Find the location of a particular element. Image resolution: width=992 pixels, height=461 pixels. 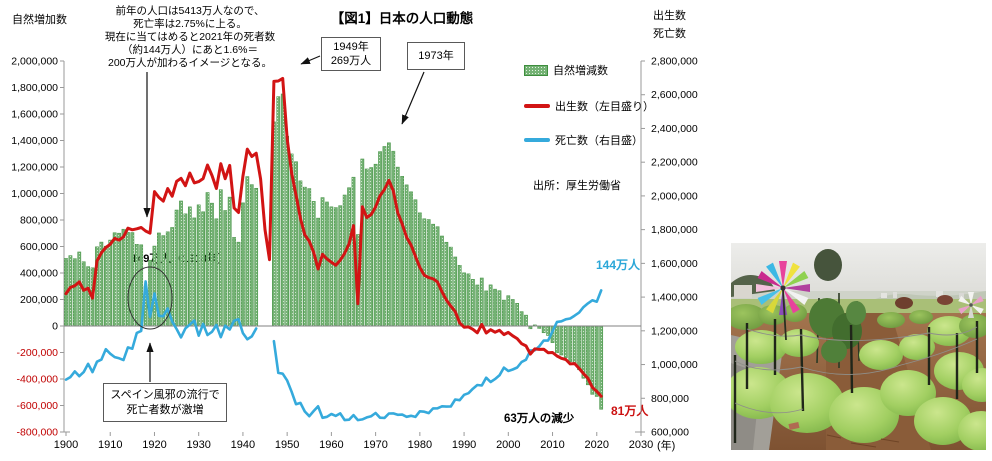

photo-shed is located at coordinates (743, 291).